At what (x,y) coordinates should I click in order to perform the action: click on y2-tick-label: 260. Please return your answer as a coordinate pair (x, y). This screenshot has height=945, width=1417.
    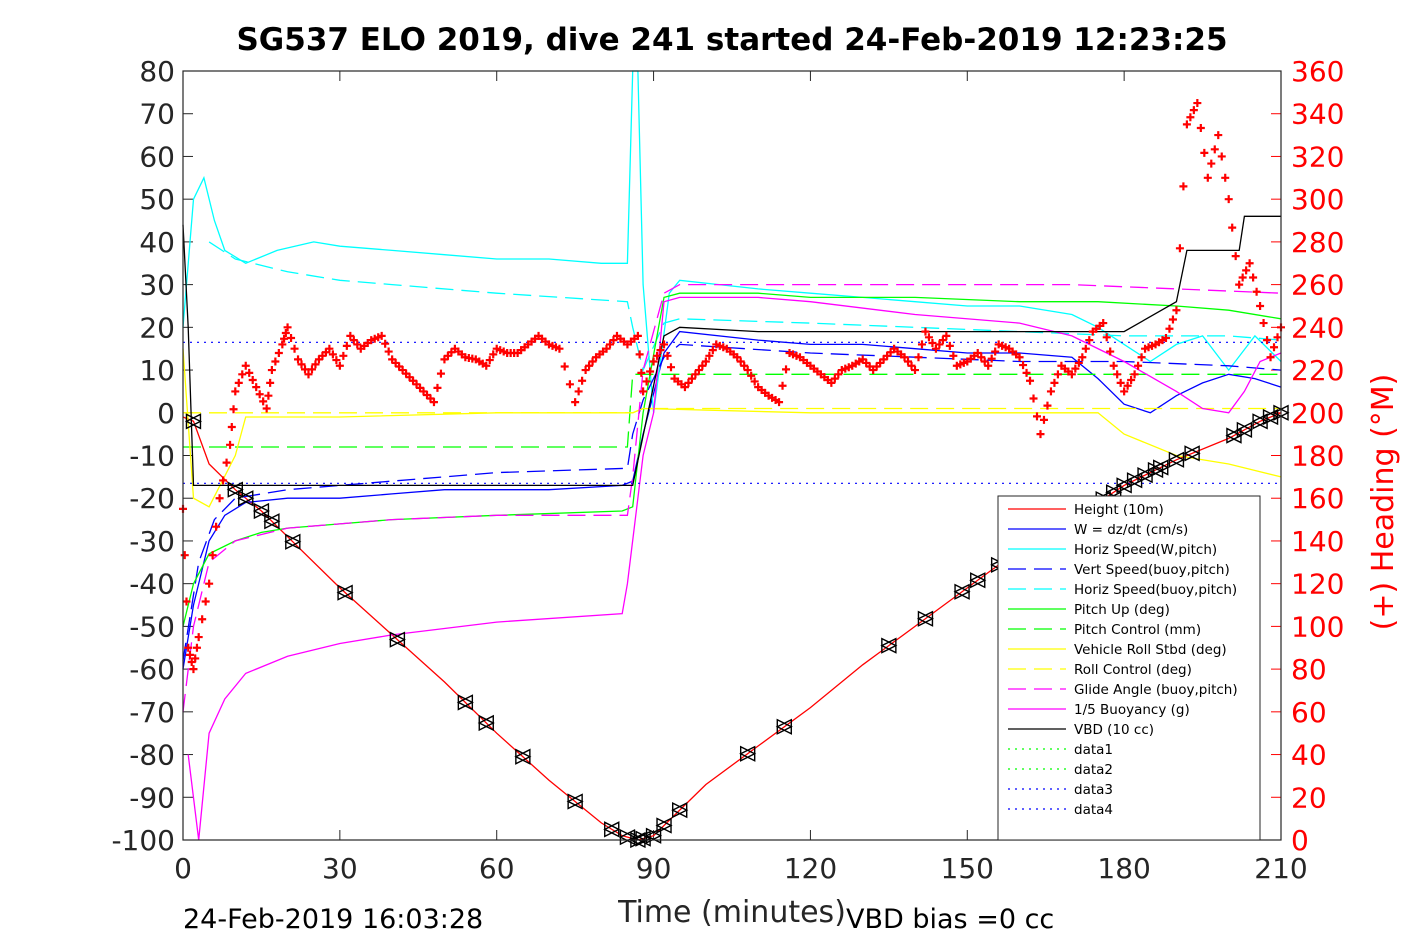
    Looking at the image, I should click on (1317, 285).